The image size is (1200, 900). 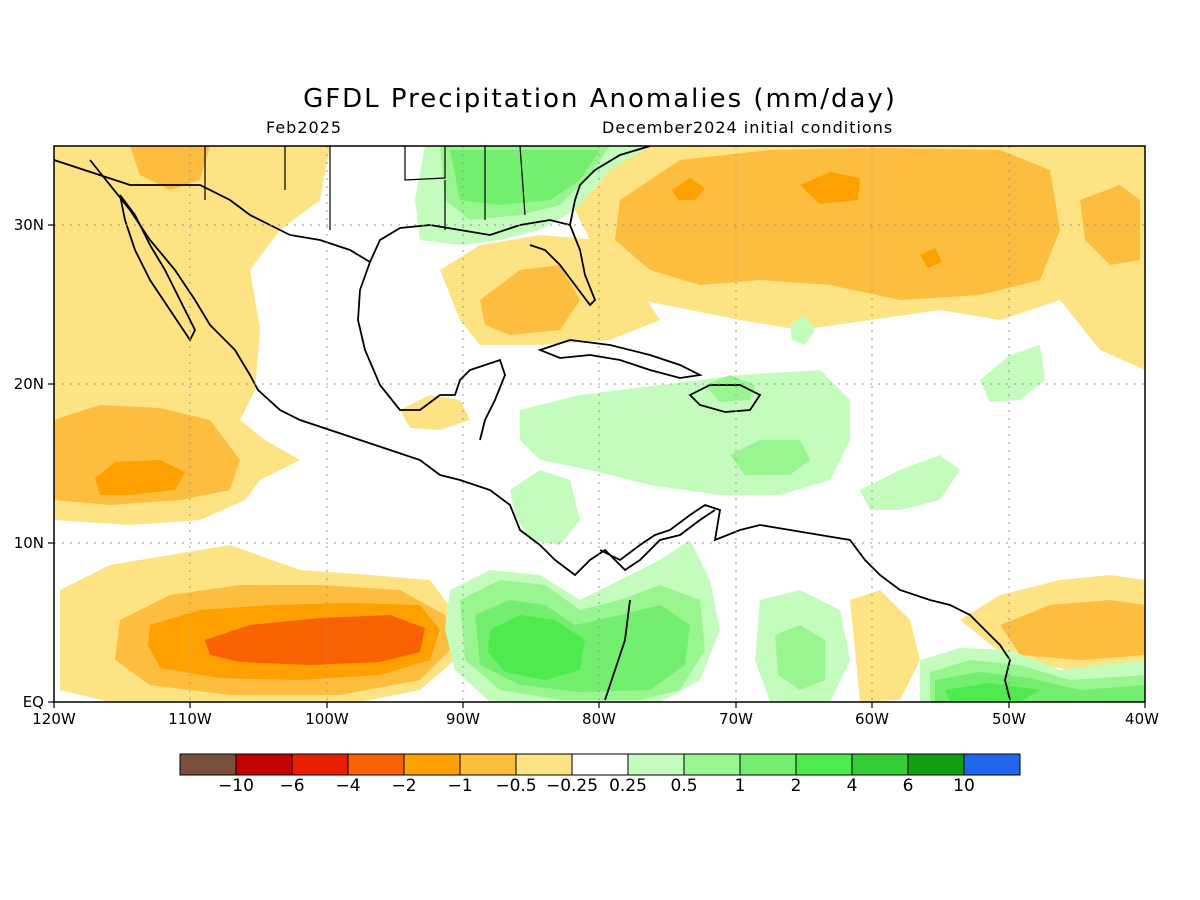 I want to click on lat-label-20n: 20N, so click(x=28, y=384).